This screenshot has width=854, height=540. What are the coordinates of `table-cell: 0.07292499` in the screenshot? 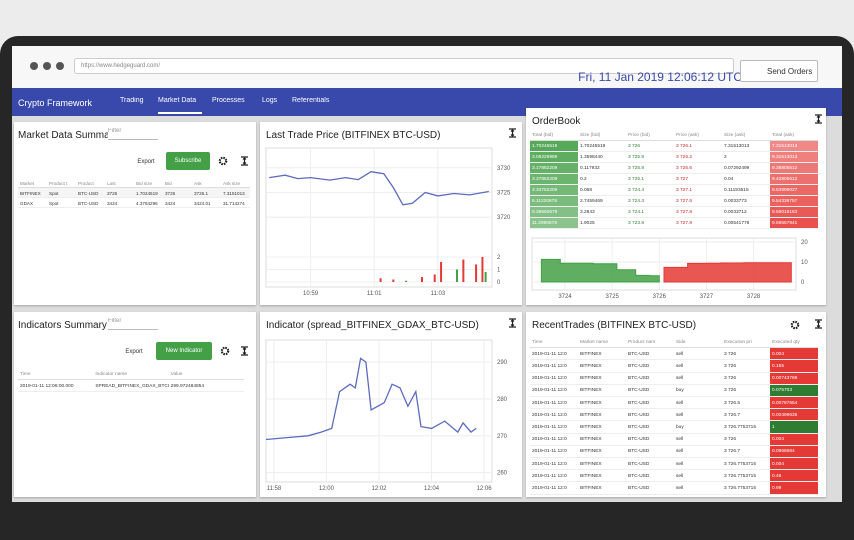 It's located at (746, 168).